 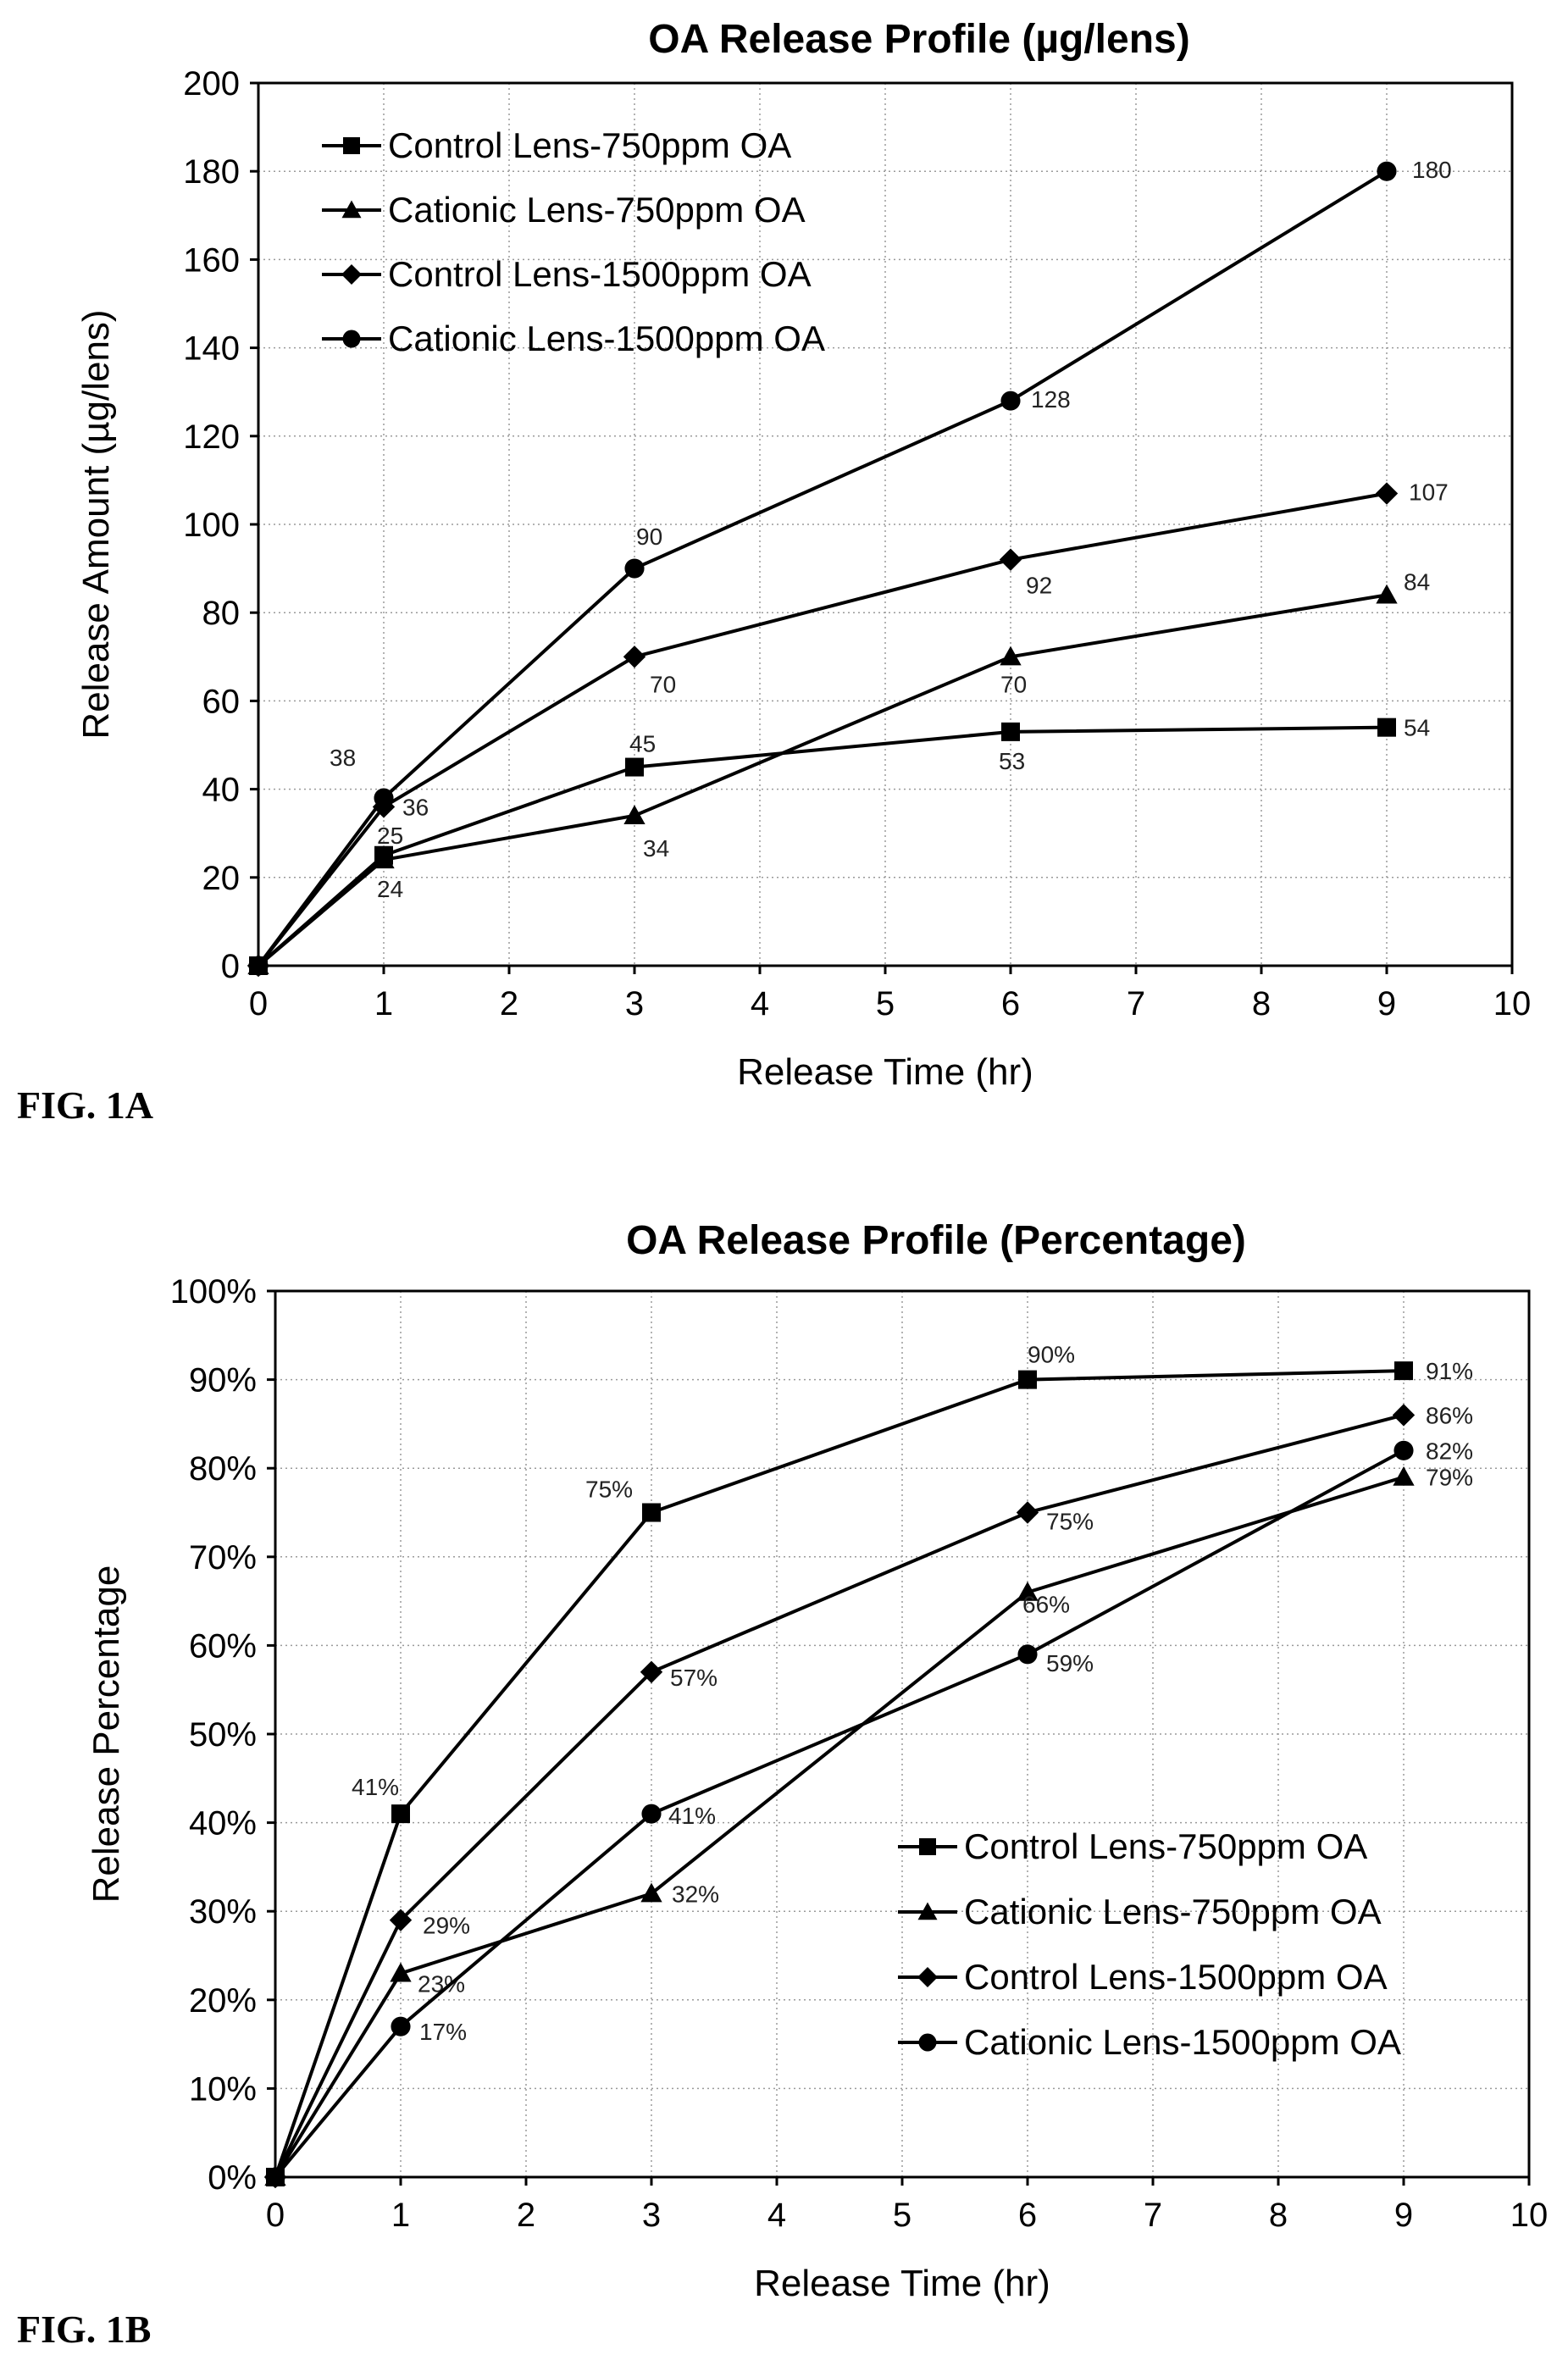 What do you see at coordinates (231, 966) in the screenshot?
I see `y-tick-label: 0` at bounding box center [231, 966].